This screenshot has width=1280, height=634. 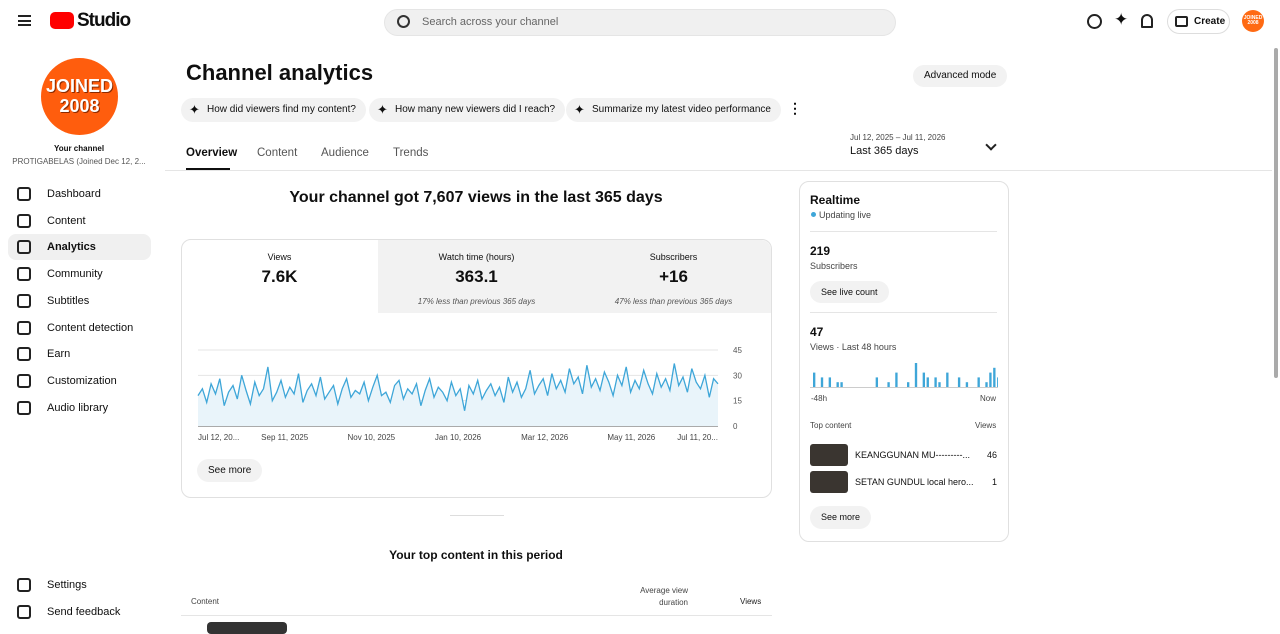 I want to click on nav-label: Community, so click(x=75, y=274).